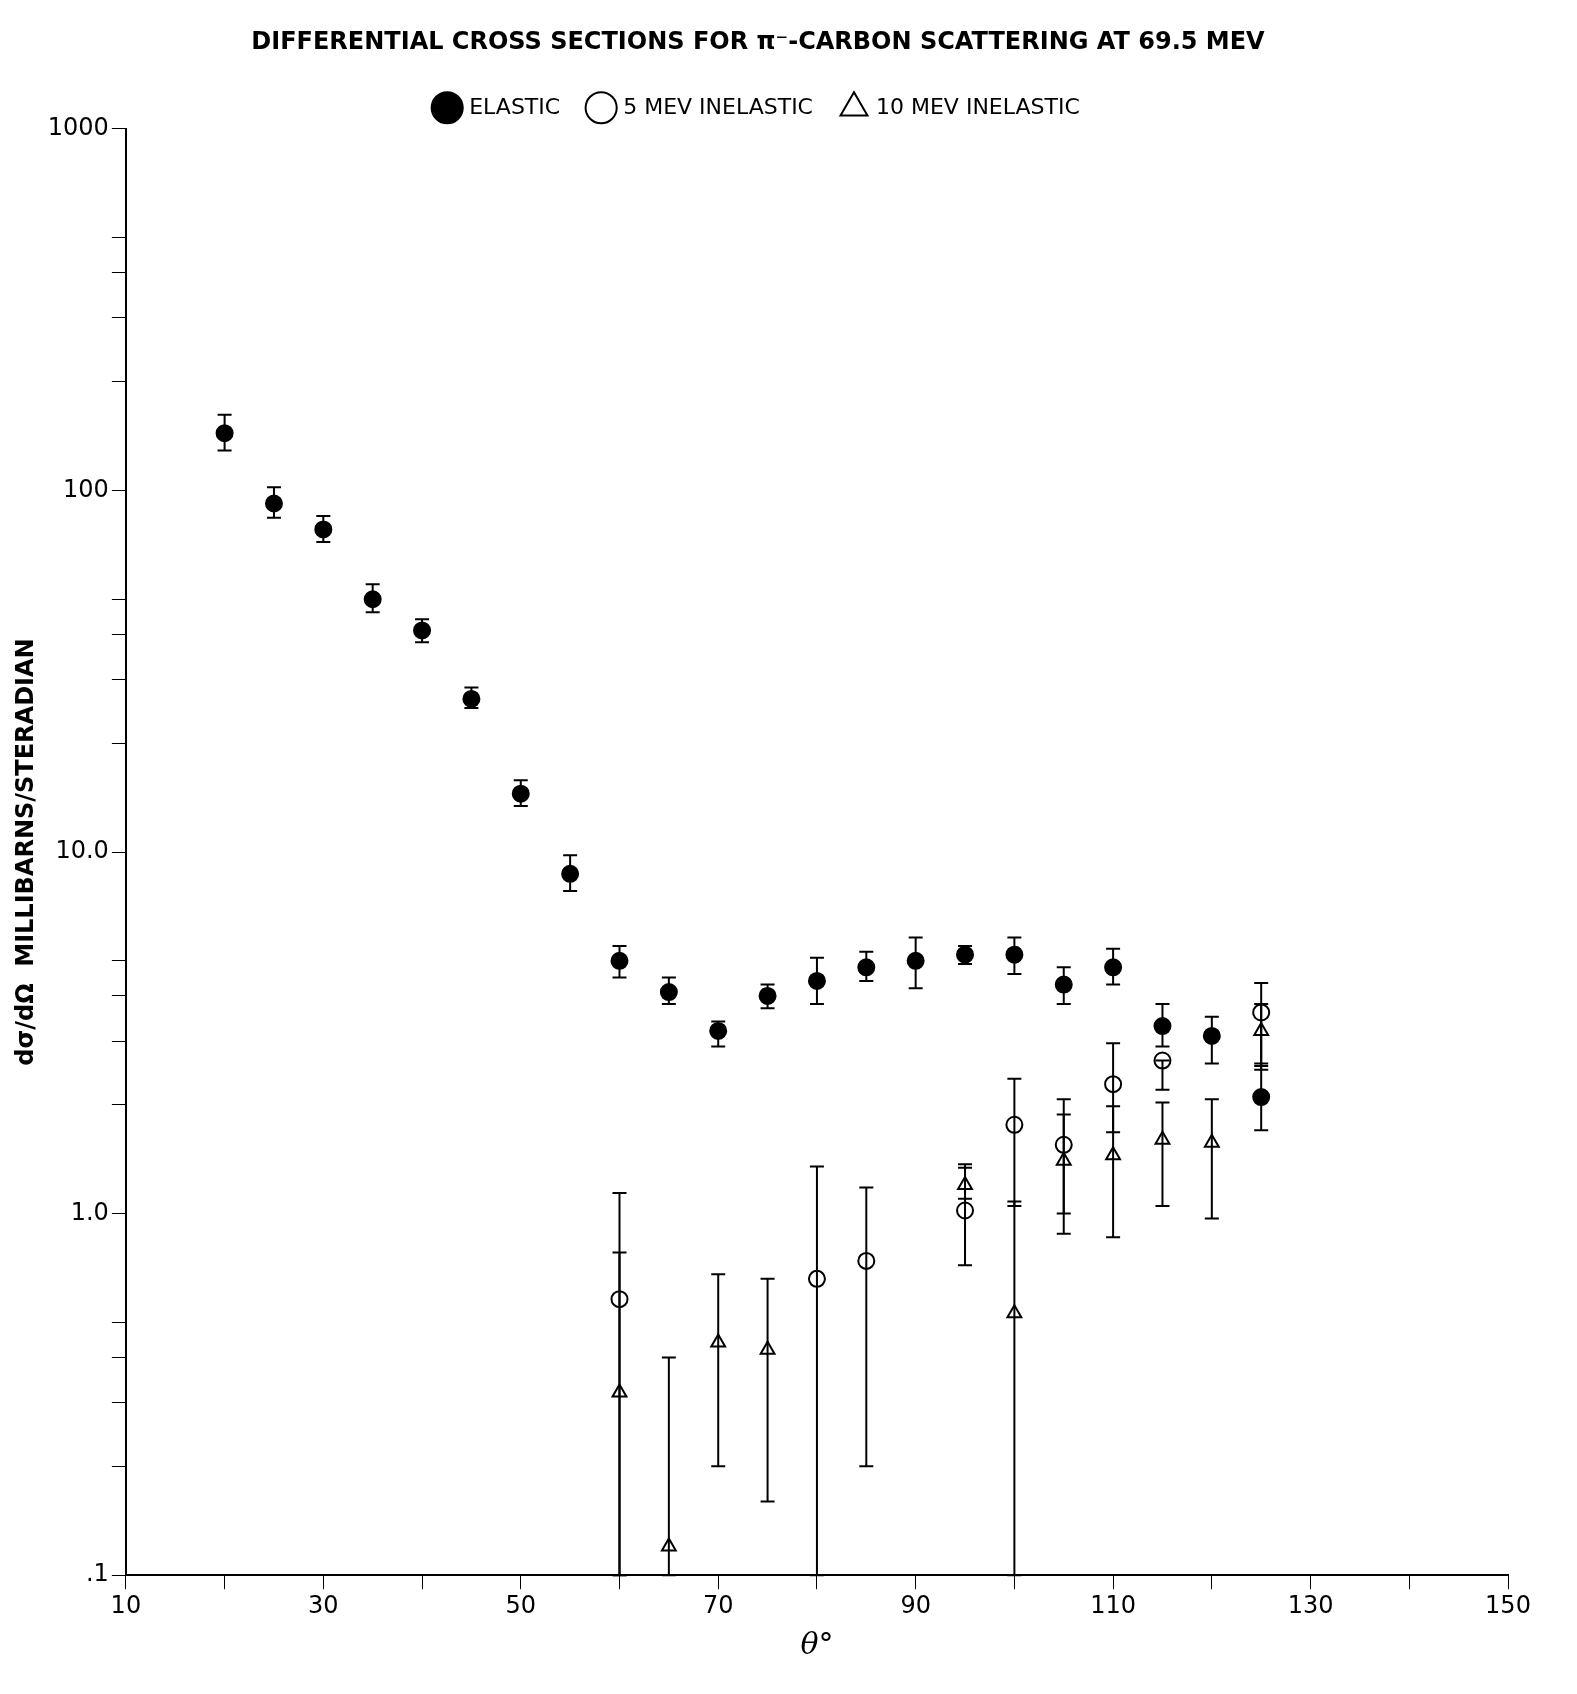 The image size is (1577, 1694). Describe the element at coordinates (915, 1604) in the screenshot. I see `x-tick-label: 90` at that location.